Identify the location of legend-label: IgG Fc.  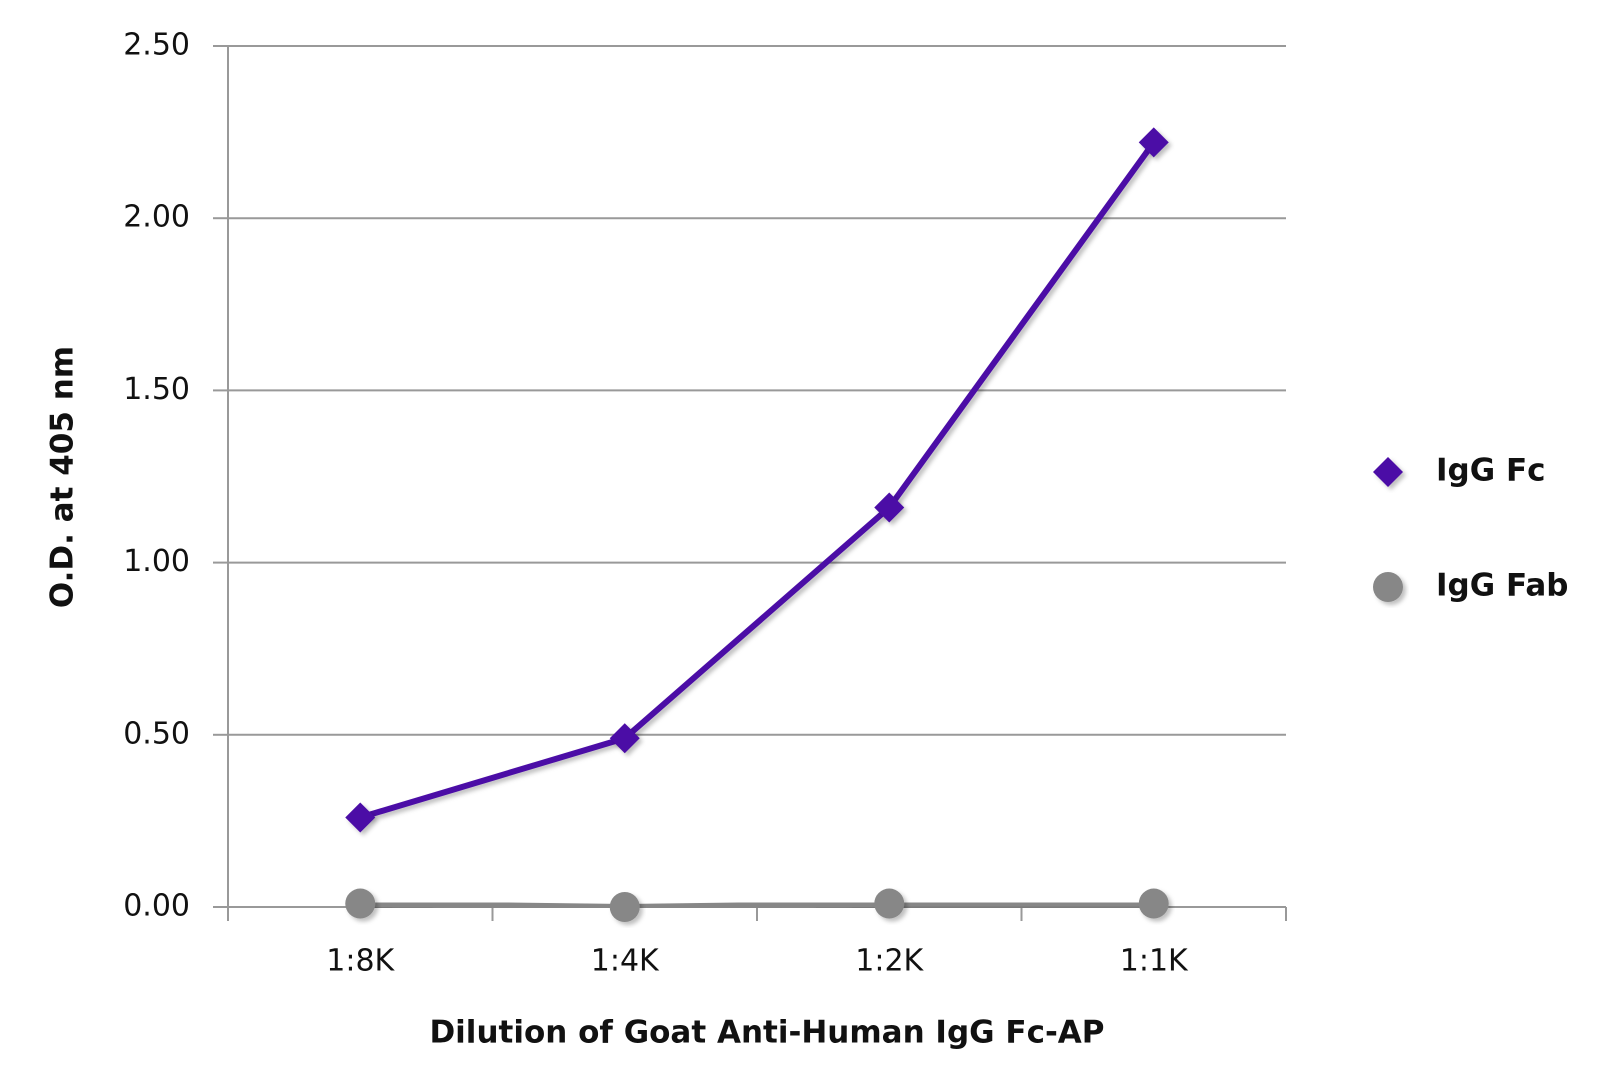
(1491, 471).